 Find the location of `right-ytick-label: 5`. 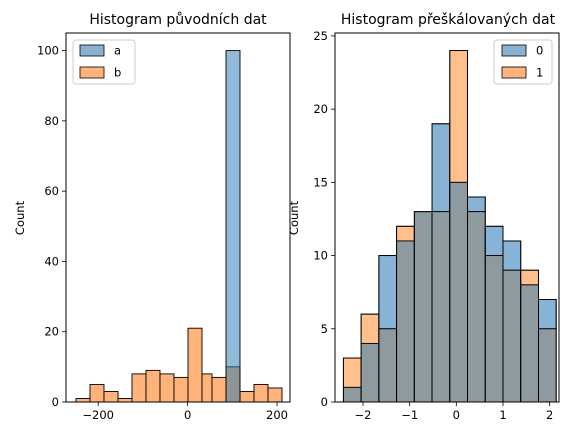

right-ytick-label: 5 is located at coordinates (324, 329).